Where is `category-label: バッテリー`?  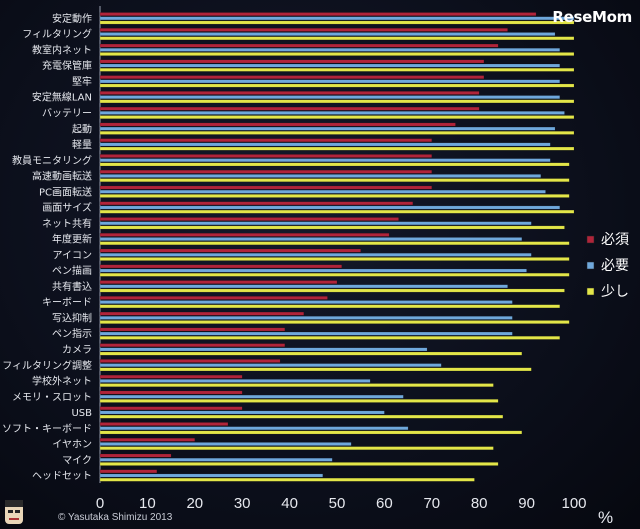
category-label: バッテリー is located at coordinates (67, 113).